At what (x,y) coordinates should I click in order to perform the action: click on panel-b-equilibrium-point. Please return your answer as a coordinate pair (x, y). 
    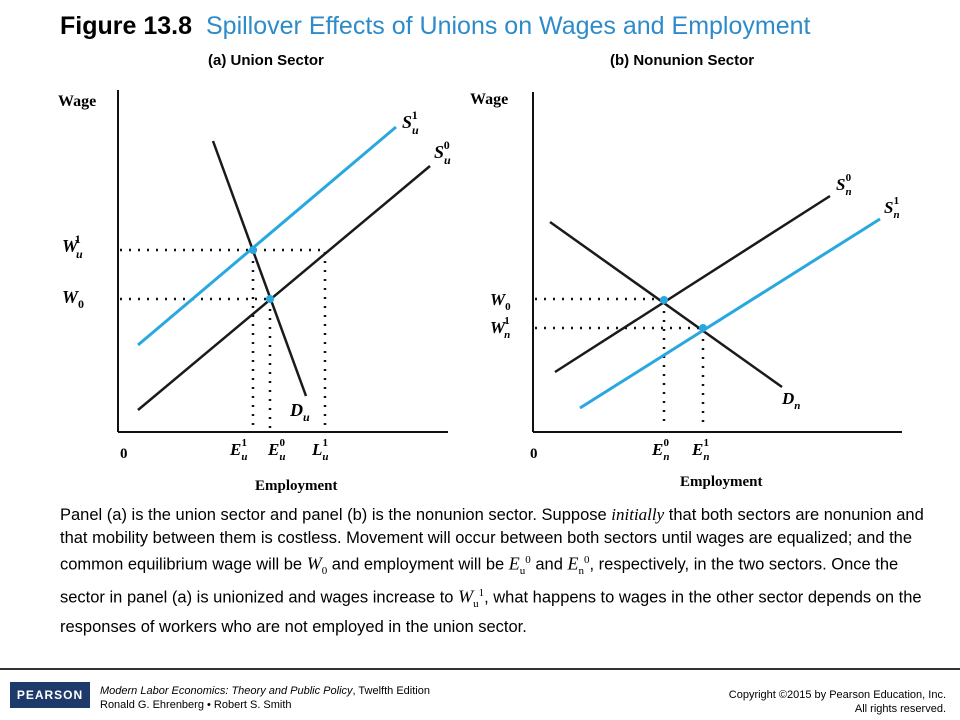
    Looking at the image, I should click on (664, 300).